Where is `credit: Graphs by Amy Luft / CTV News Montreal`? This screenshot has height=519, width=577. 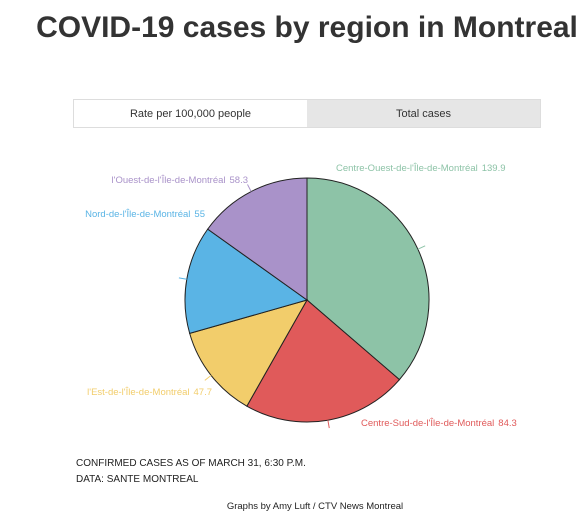
credit: Graphs by Amy Luft / CTV News Montreal is located at coordinates (315, 506).